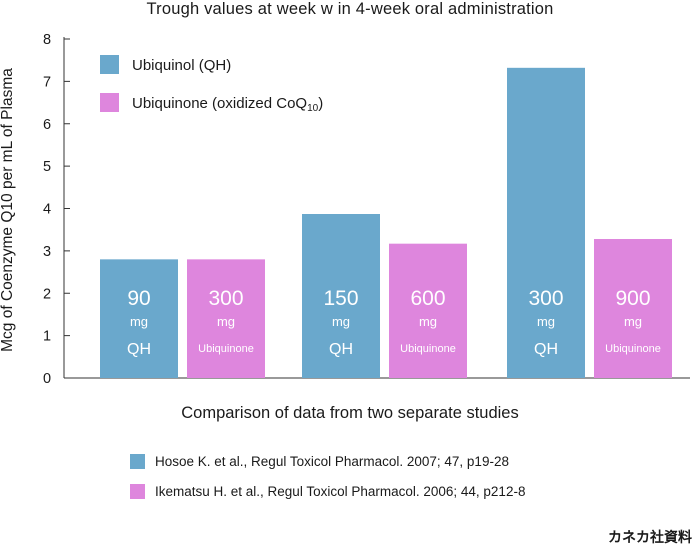  Describe the element at coordinates (181, 65) in the screenshot. I see `legend-label-qh: Ubiquinol (QH)` at that location.